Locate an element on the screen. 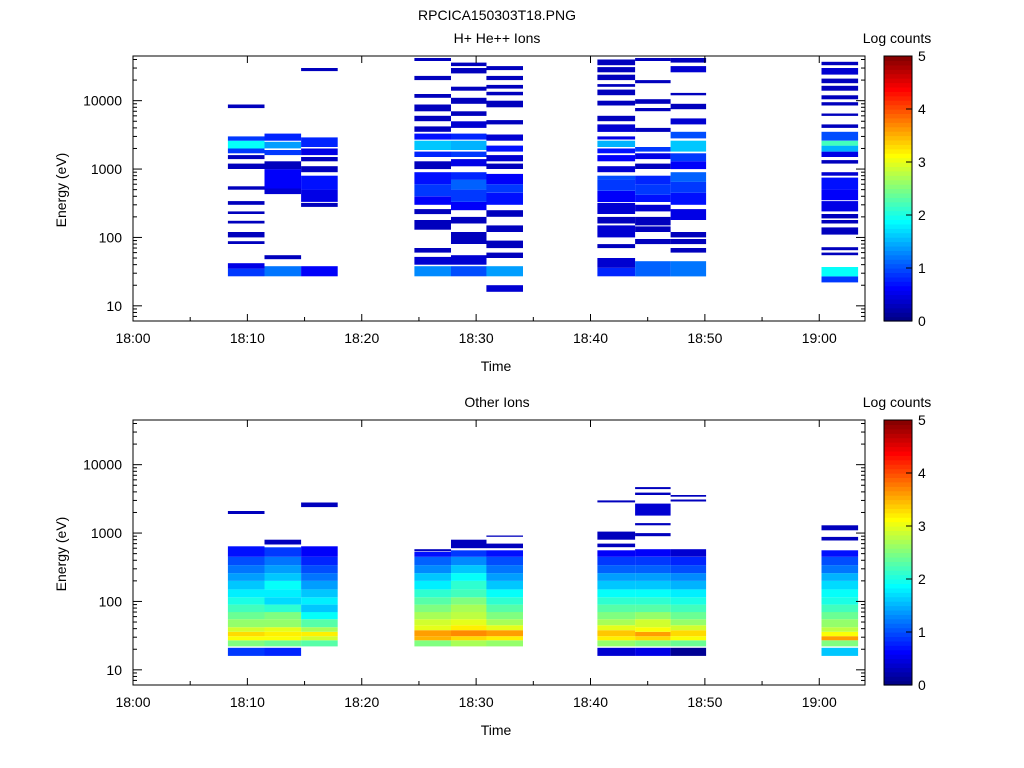  y-tick-label: 10000 is located at coordinates (102, 465).